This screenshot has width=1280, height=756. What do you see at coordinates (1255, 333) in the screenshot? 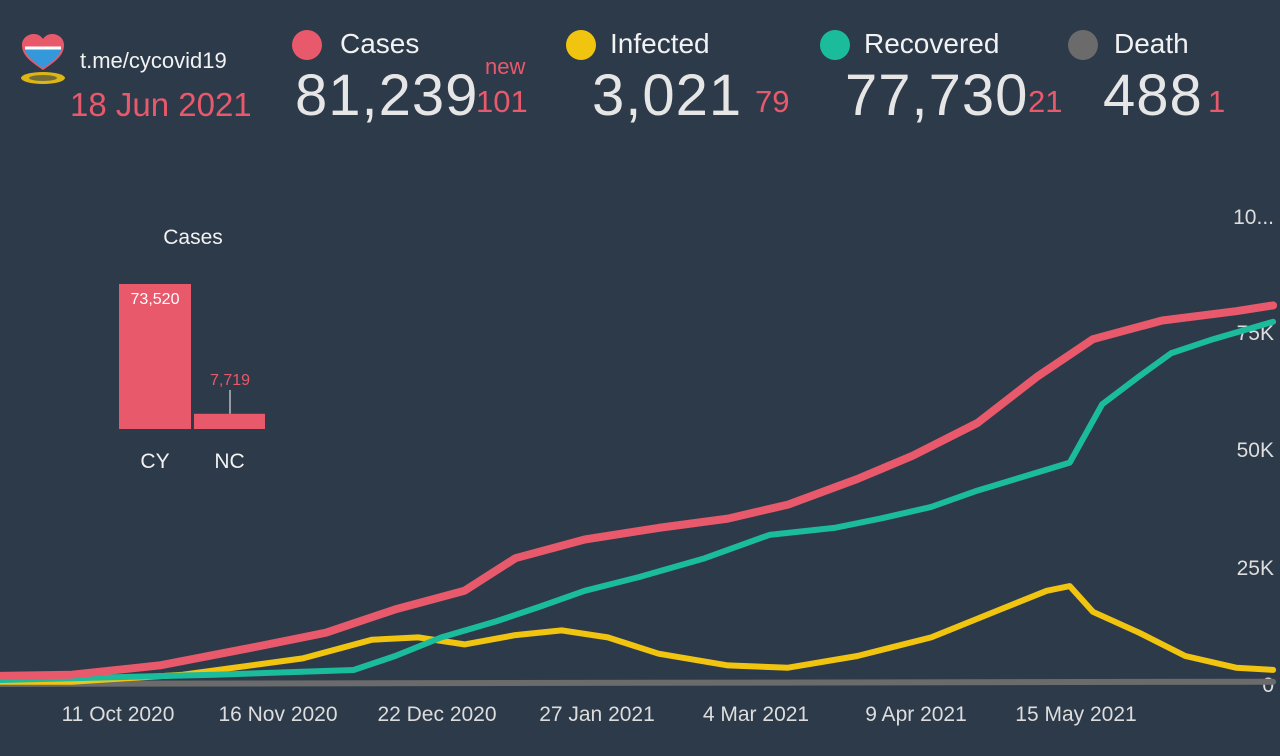
I see `y-tick-label: 75K` at bounding box center [1255, 333].